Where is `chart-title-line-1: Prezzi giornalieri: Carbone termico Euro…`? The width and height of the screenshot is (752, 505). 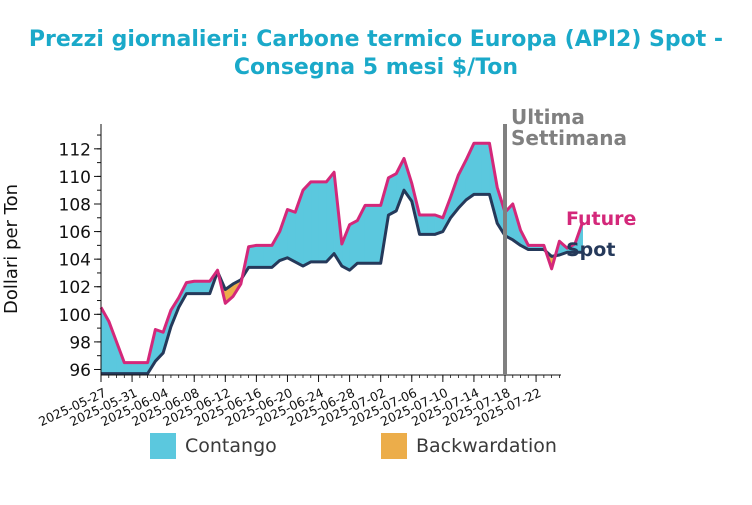 chart-title-line-1: Prezzi giornalieri: Carbone termico Euro… is located at coordinates (376, 39).